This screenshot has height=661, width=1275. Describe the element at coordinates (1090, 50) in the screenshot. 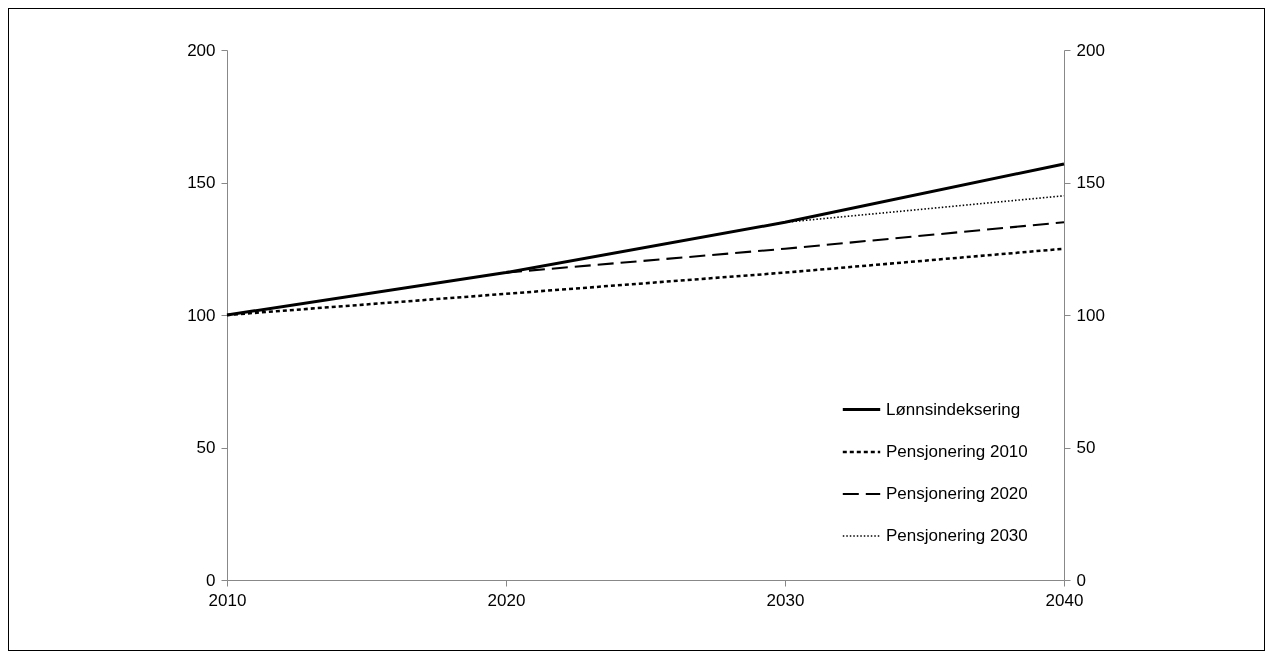

I see `y2-tick-label: 200` at that location.